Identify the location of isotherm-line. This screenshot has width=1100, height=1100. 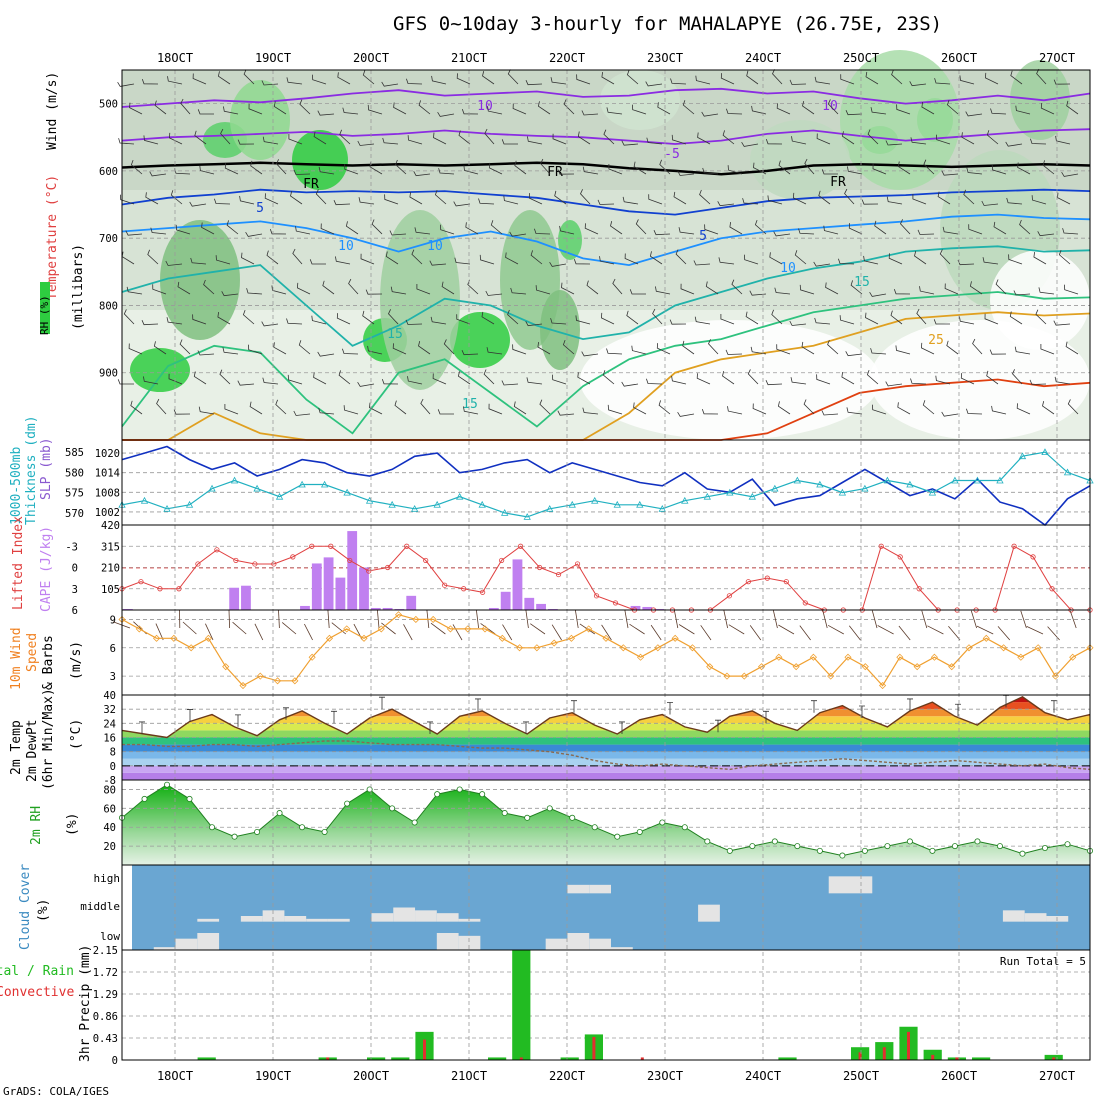
(606, 363).